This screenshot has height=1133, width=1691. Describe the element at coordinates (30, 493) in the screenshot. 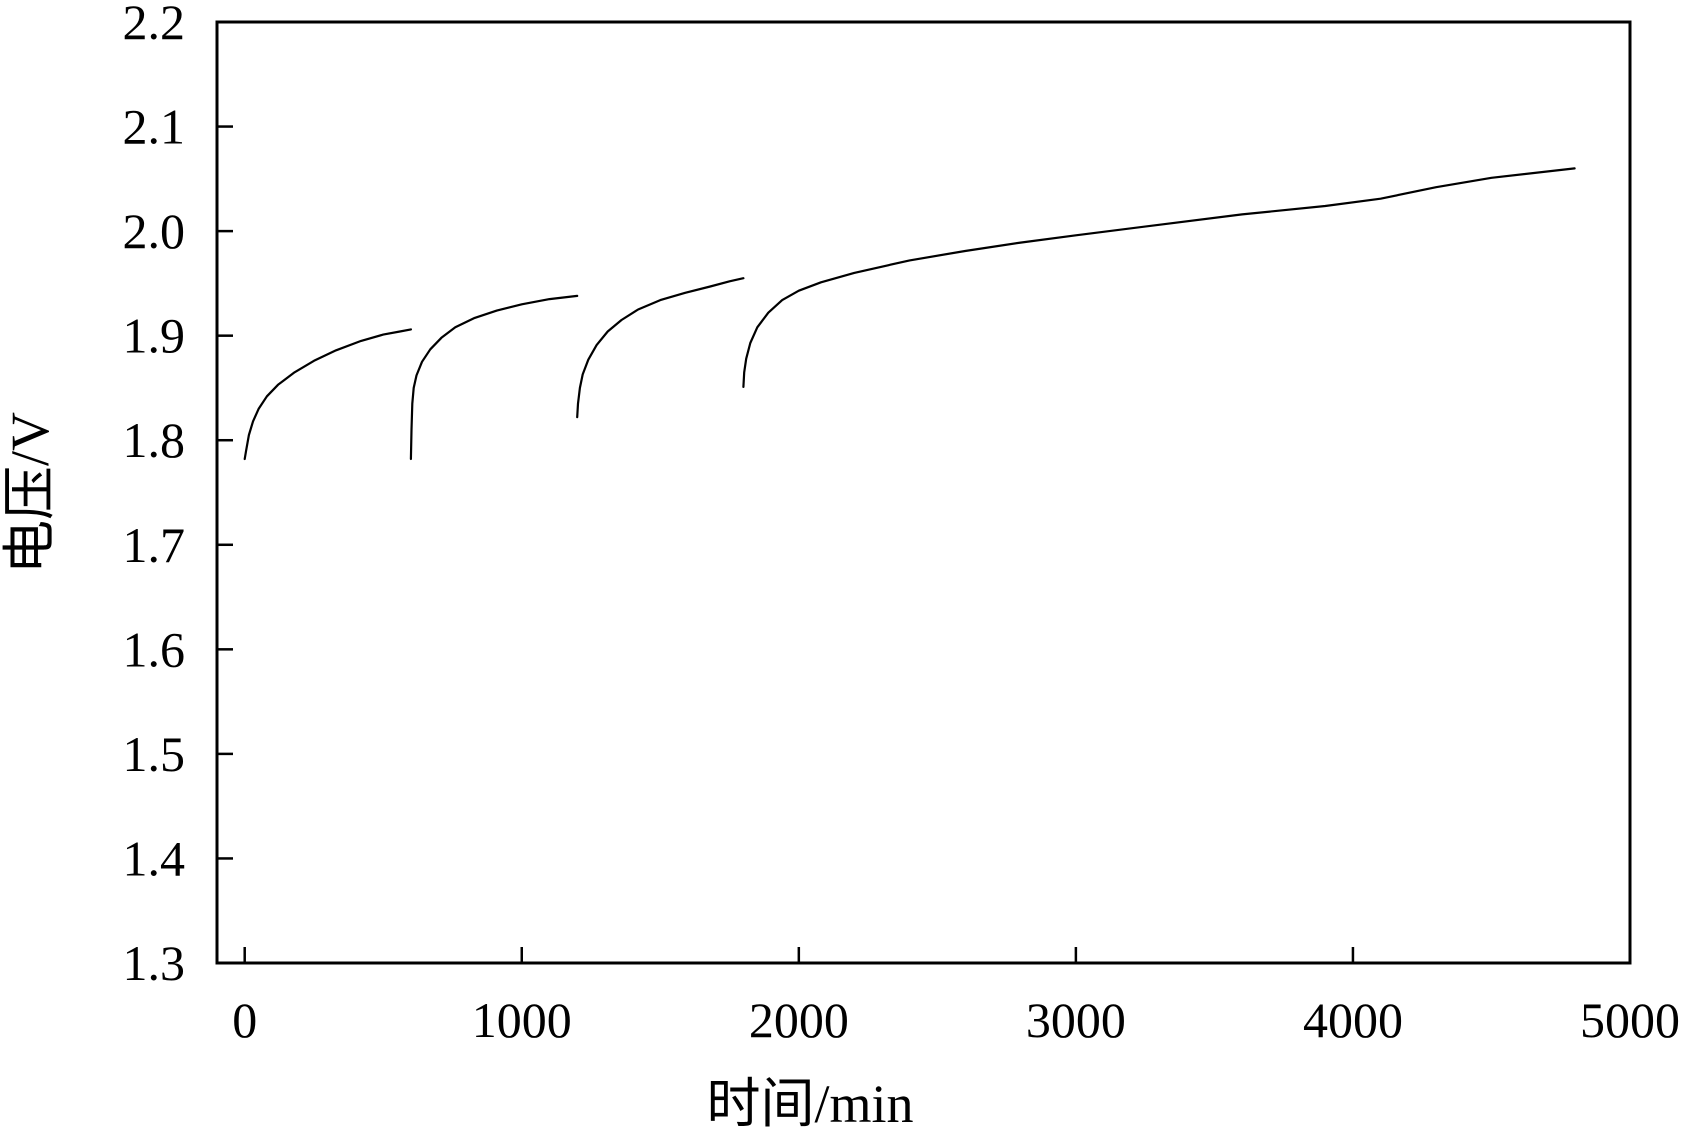

I see `y-axis-title: 电压/V` at that location.